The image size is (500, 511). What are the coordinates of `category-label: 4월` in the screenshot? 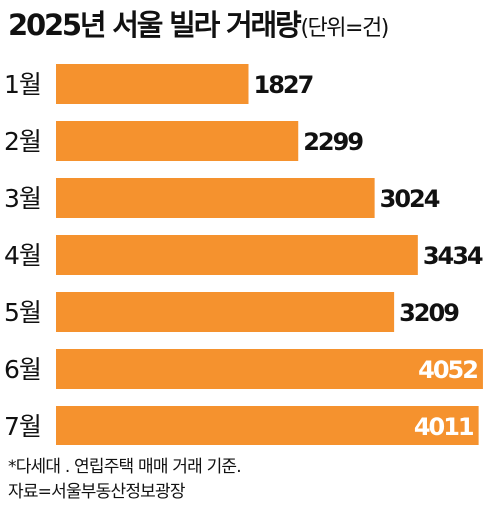 It's located at (22, 255).